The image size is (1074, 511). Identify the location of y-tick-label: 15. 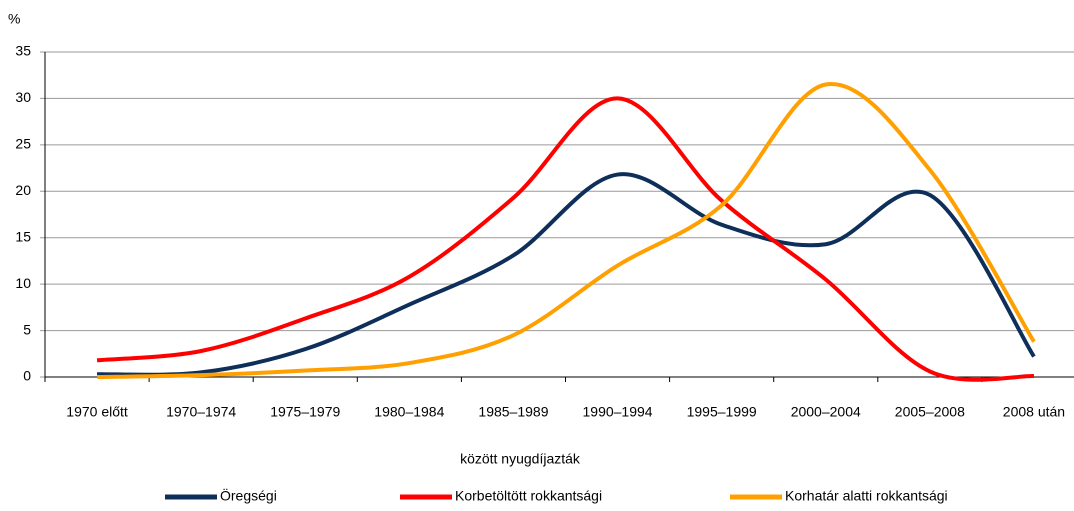
(23, 236).